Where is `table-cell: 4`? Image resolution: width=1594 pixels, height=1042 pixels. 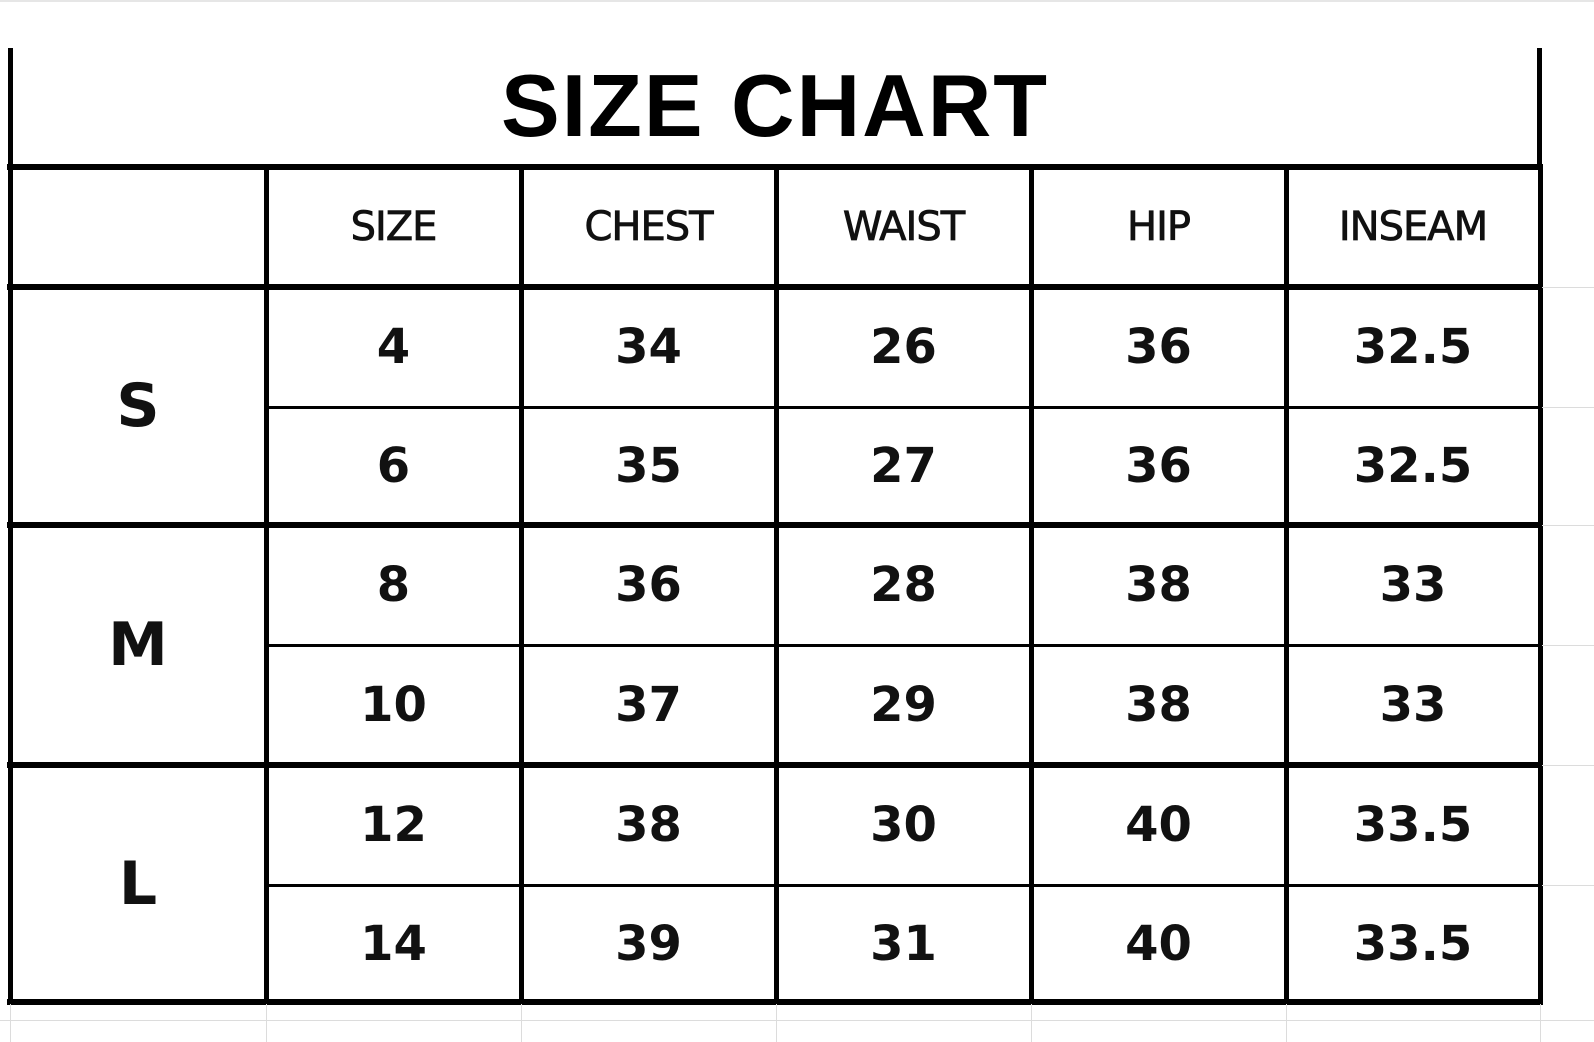 table-cell: 4 is located at coordinates (393, 347).